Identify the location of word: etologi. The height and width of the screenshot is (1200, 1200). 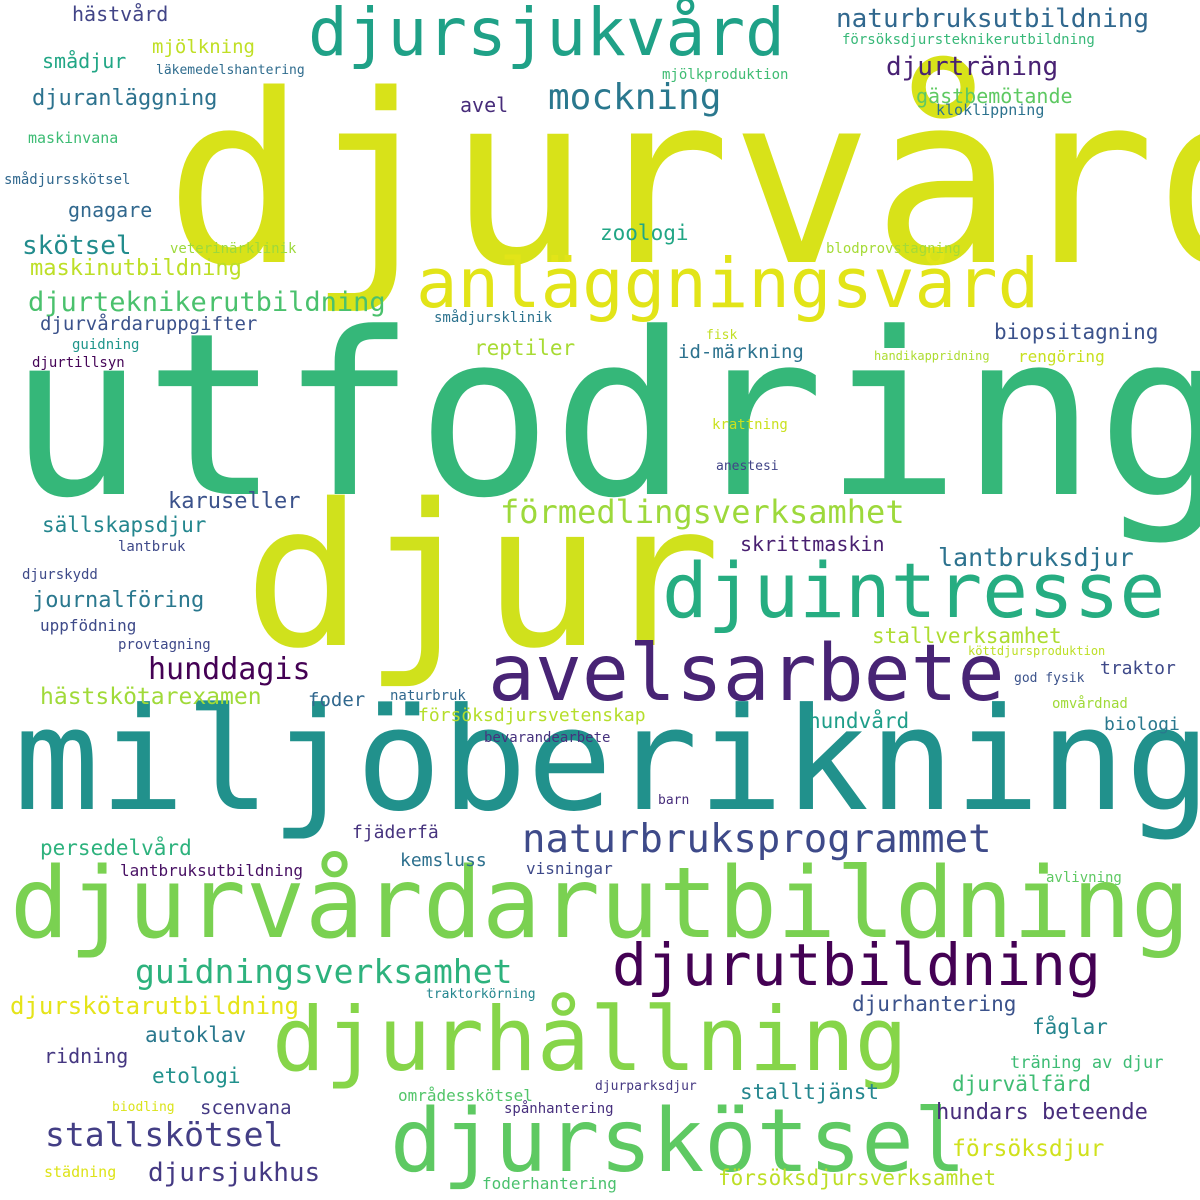
(196, 1076).